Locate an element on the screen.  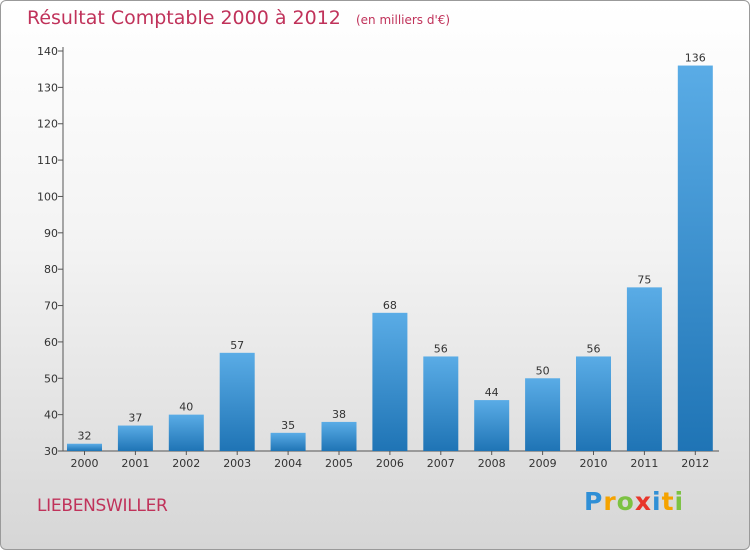
data-label: 57 is located at coordinates (237, 345).